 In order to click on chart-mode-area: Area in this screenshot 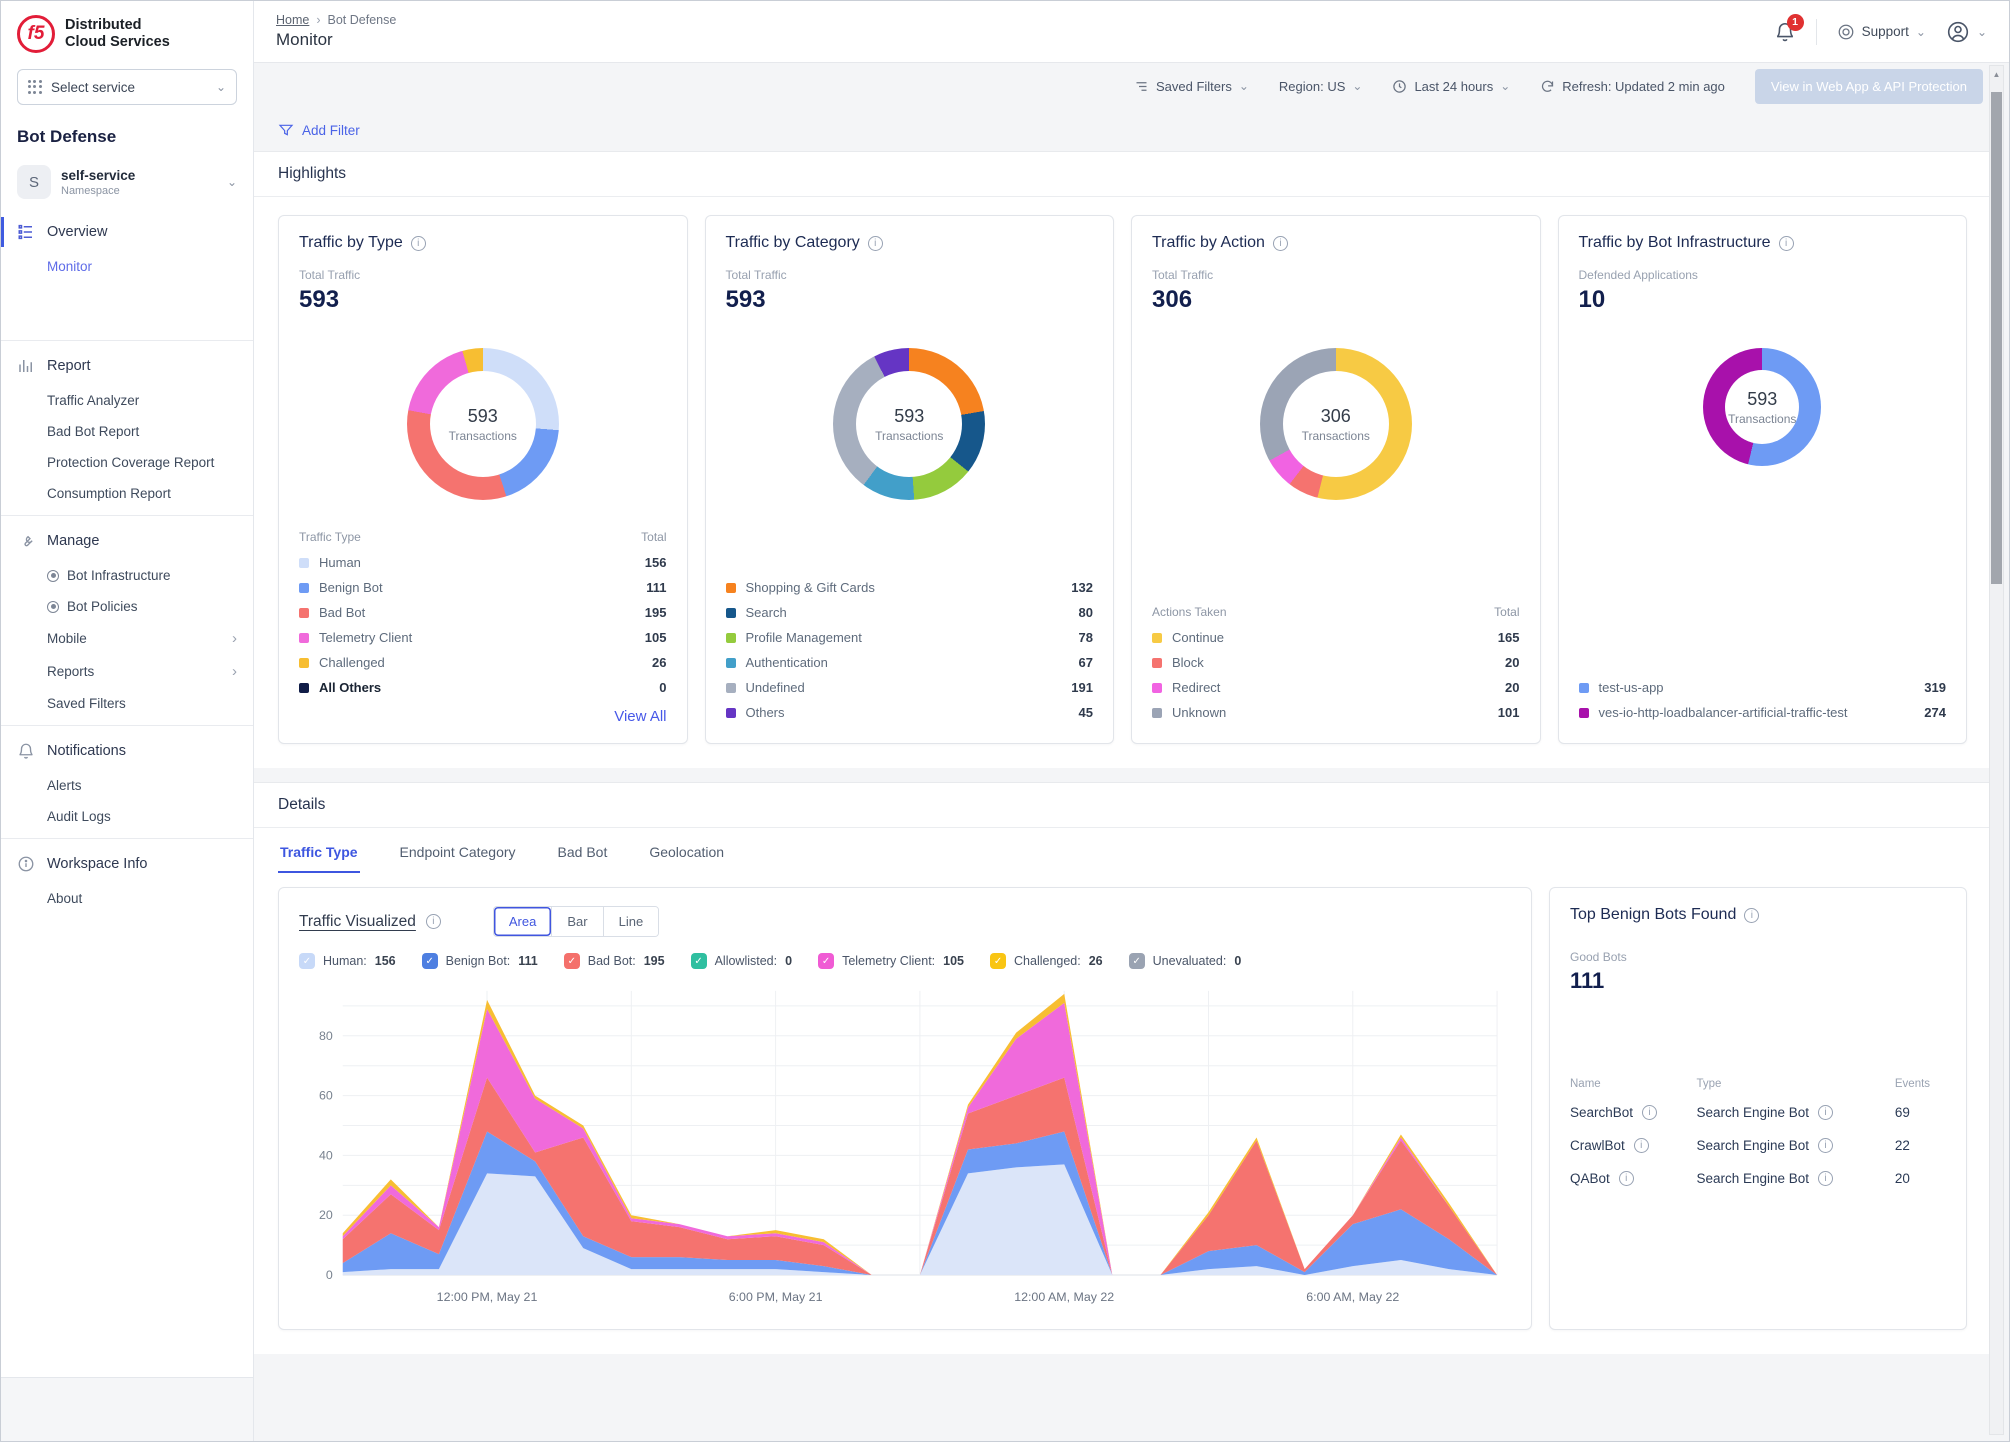, I will do `click(522, 921)`.